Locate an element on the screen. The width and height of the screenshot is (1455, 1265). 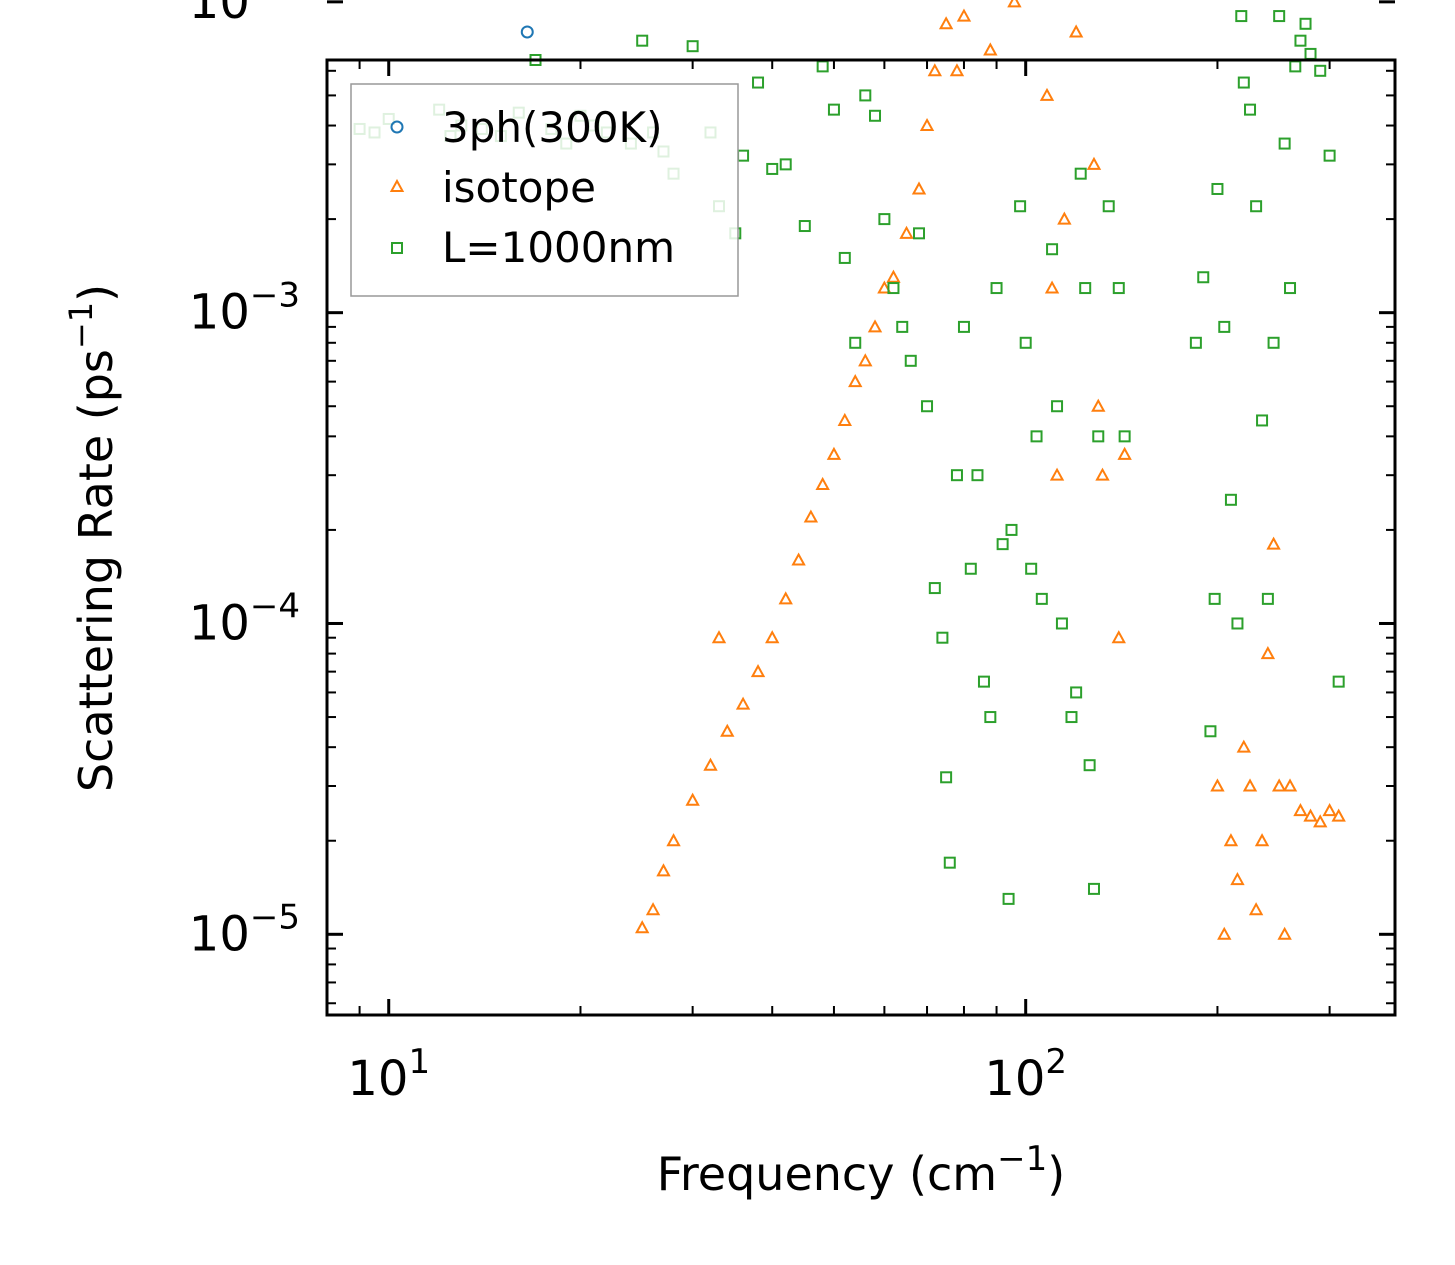
y-axis-label-main: Scattering Rate (ps is located at coordinates (96, 570).